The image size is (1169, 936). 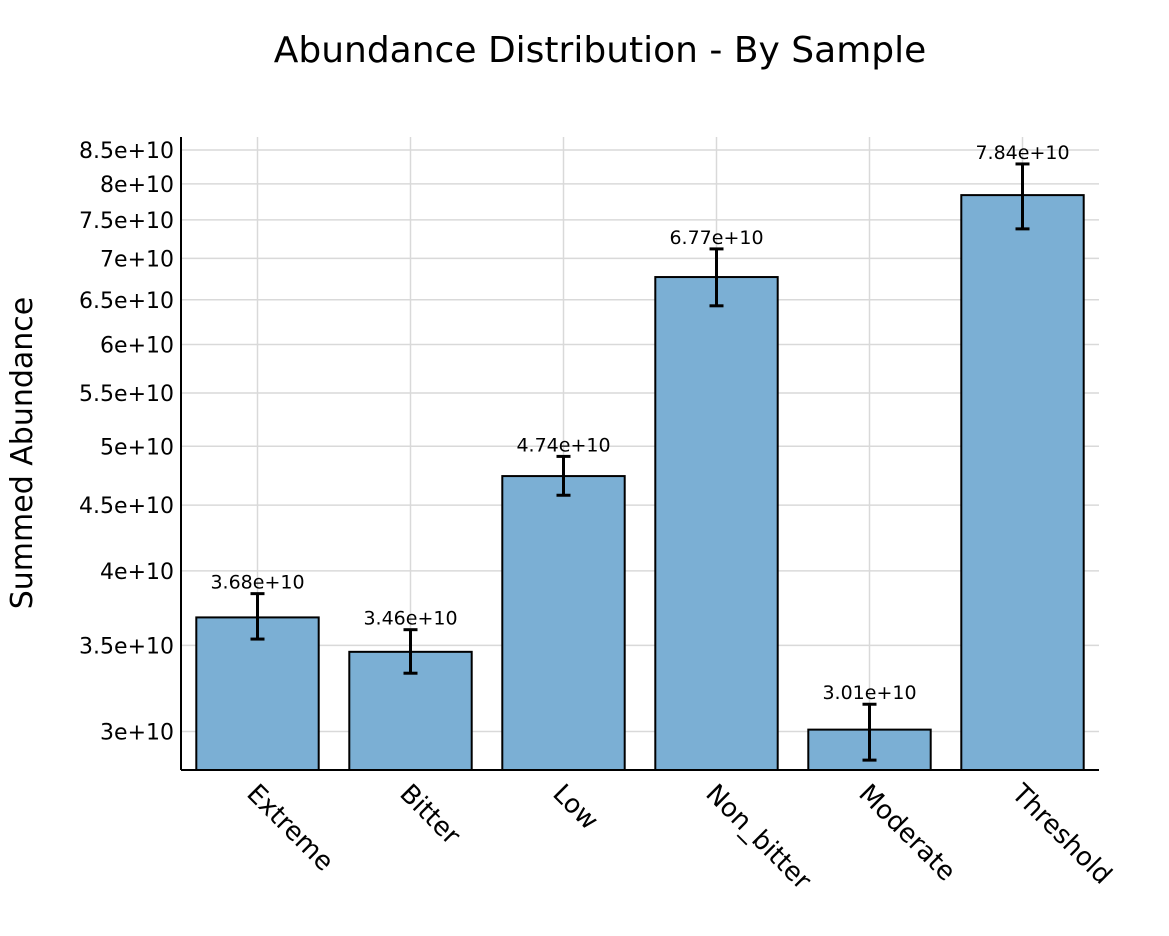 What do you see at coordinates (716, 523) in the screenshot?
I see `bar-non-bitter` at bounding box center [716, 523].